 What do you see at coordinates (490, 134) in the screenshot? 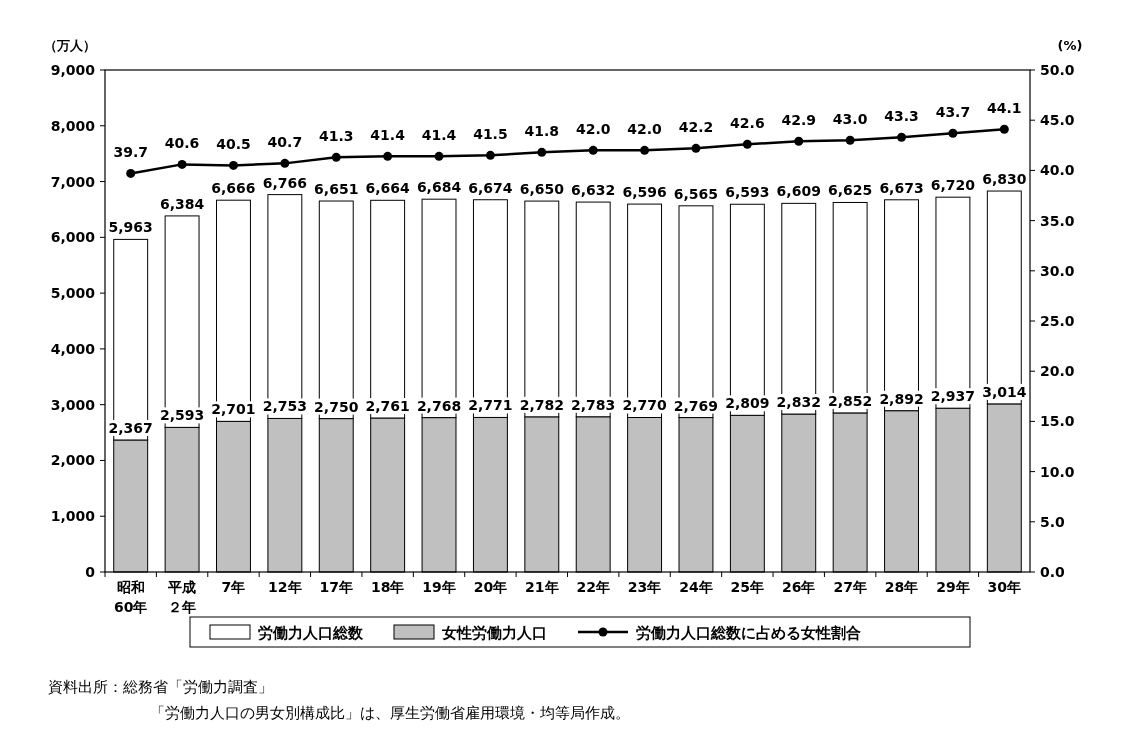
I see `data-label: 41.5` at bounding box center [490, 134].